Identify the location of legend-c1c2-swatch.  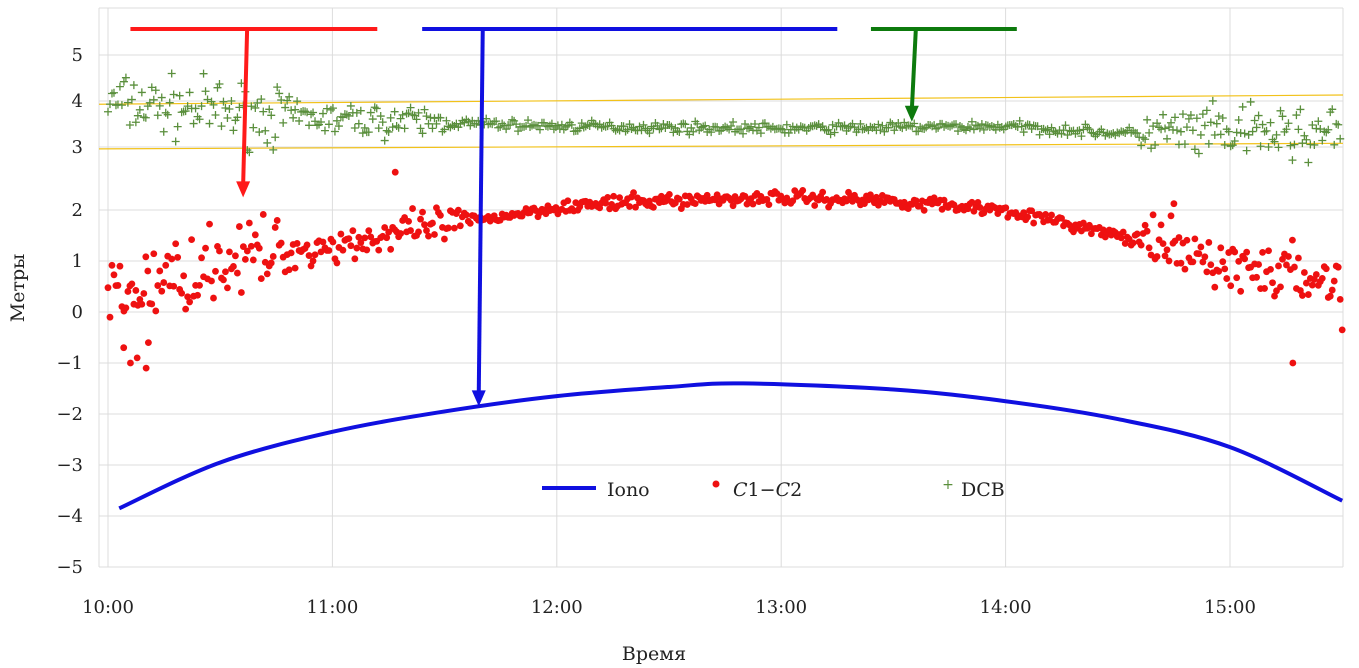
(716, 484).